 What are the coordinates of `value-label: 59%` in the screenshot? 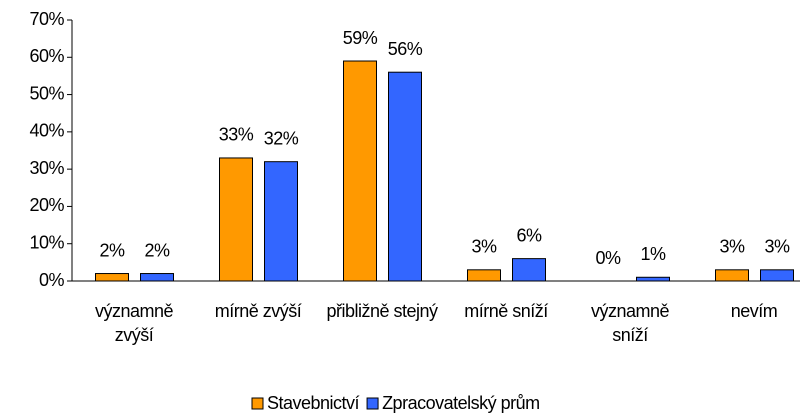 It's located at (360, 38).